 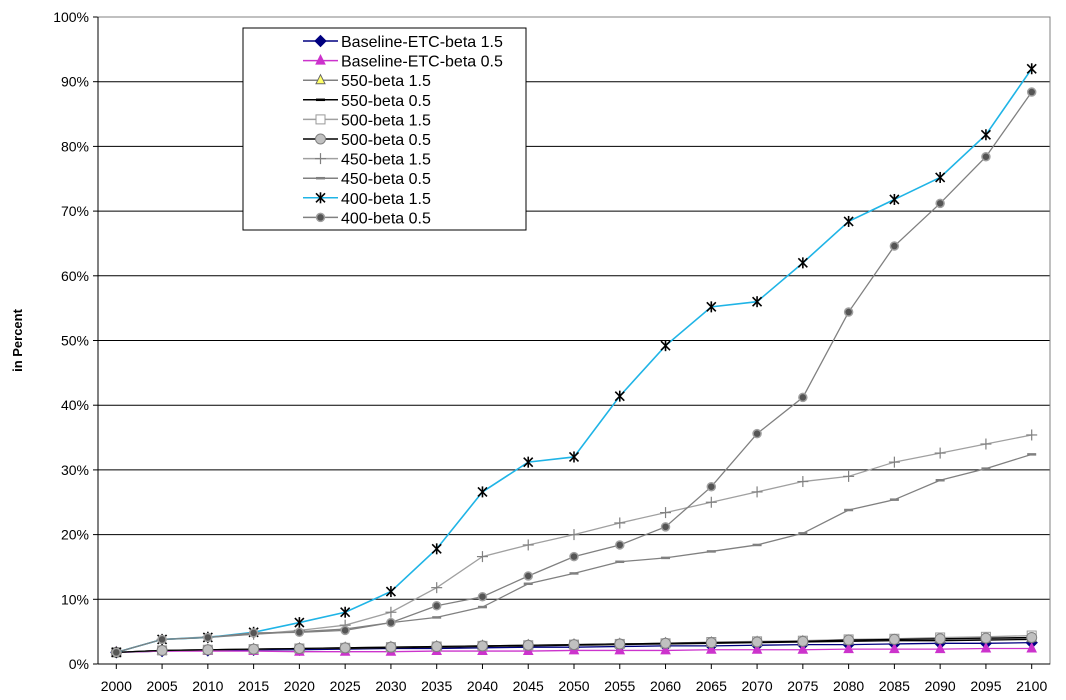 I want to click on y-tick-label: 90%, so click(x=75, y=82).